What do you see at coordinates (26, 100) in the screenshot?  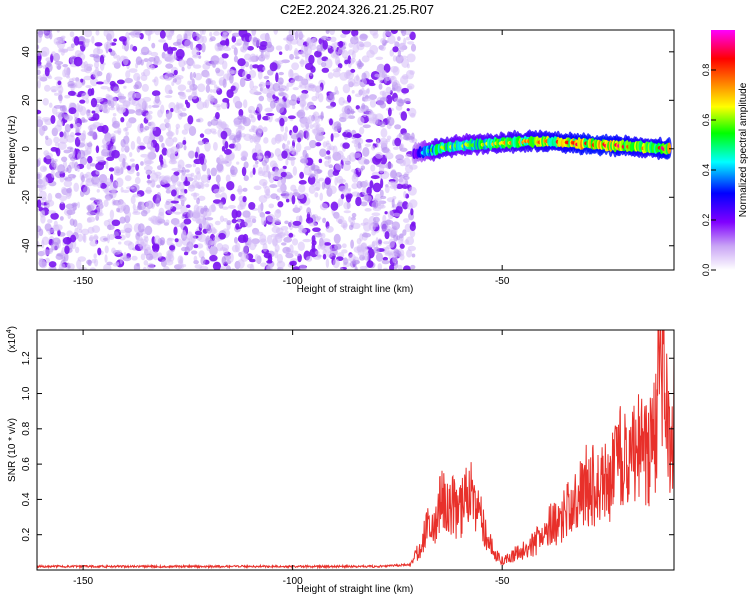 I see `y-tick-label: 20` at bounding box center [26, 100].